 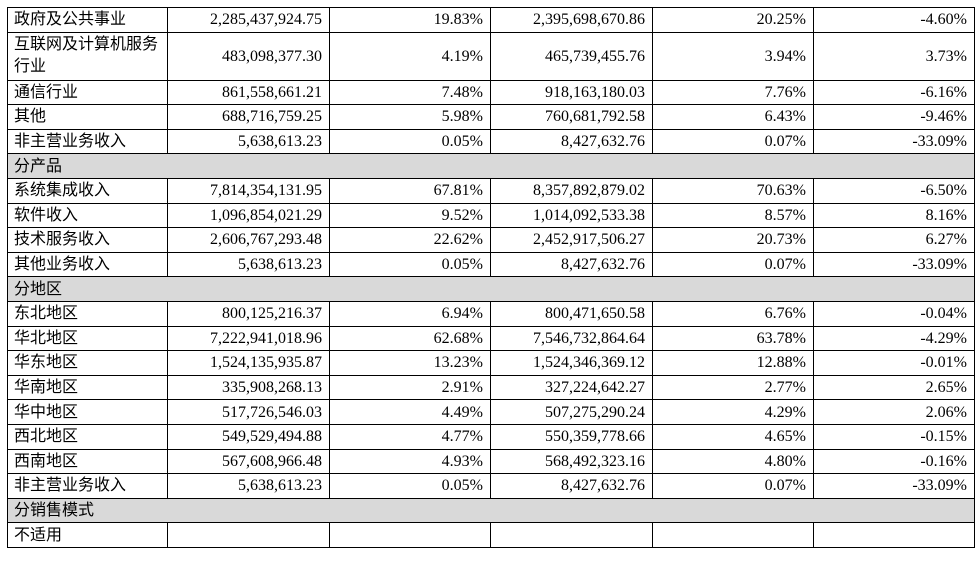 What do you see at coordinates (571, 117) in the screenshot?
I see `revenue-prior-cell: 760,681,792.58` at bounding box center [571, 117].